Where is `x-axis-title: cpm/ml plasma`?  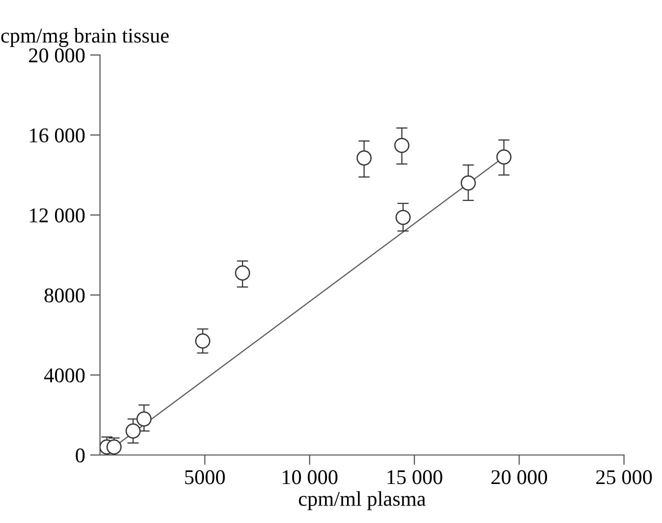
x-axis-title: cpm/ml plasma is located at coordinates (362, 500).